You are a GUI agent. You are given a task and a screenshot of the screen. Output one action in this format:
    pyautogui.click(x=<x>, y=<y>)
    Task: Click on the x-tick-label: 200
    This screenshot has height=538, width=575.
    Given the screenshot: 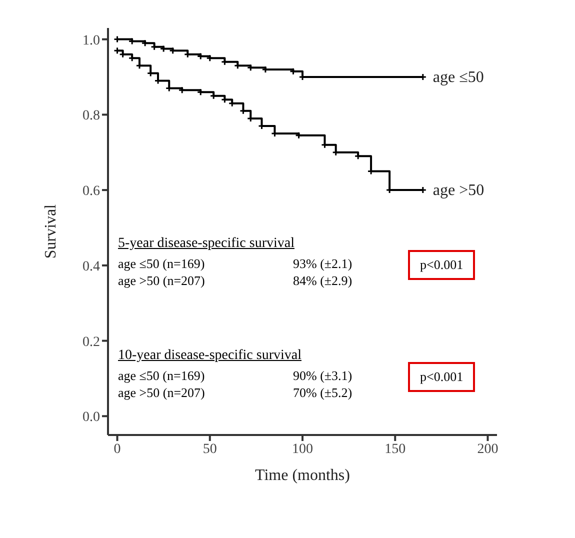 What is the action you would take?
    pyautogui.click(x=487, y=449)
    